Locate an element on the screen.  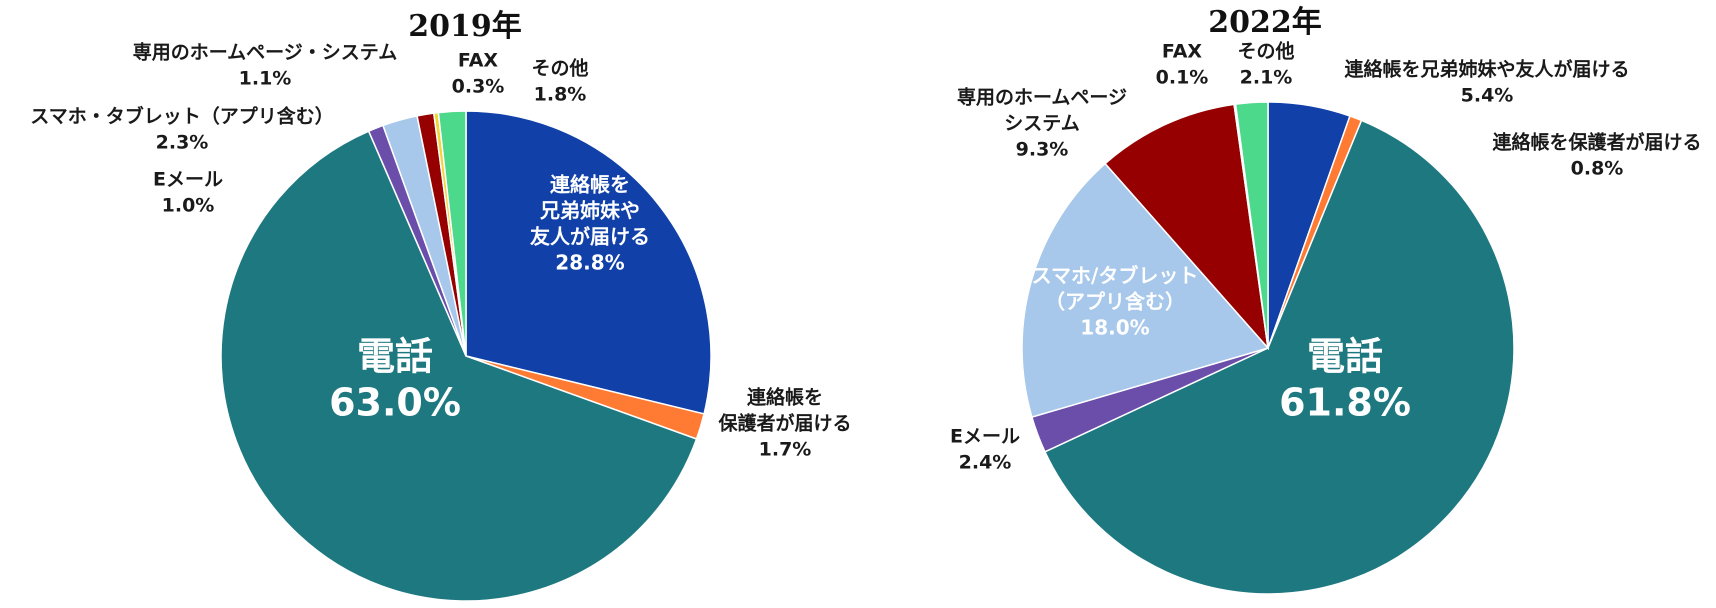
data-label-1-5-0: 専用のホームページ is located at coordinates (1042, 98).